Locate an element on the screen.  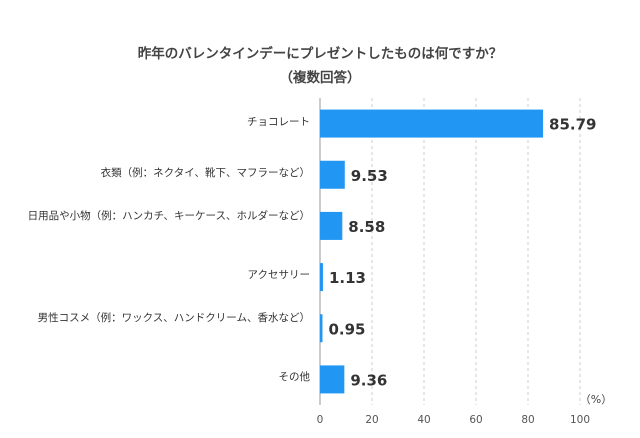
category-label-text: アクセサリー is located at coordinates (278, 275).